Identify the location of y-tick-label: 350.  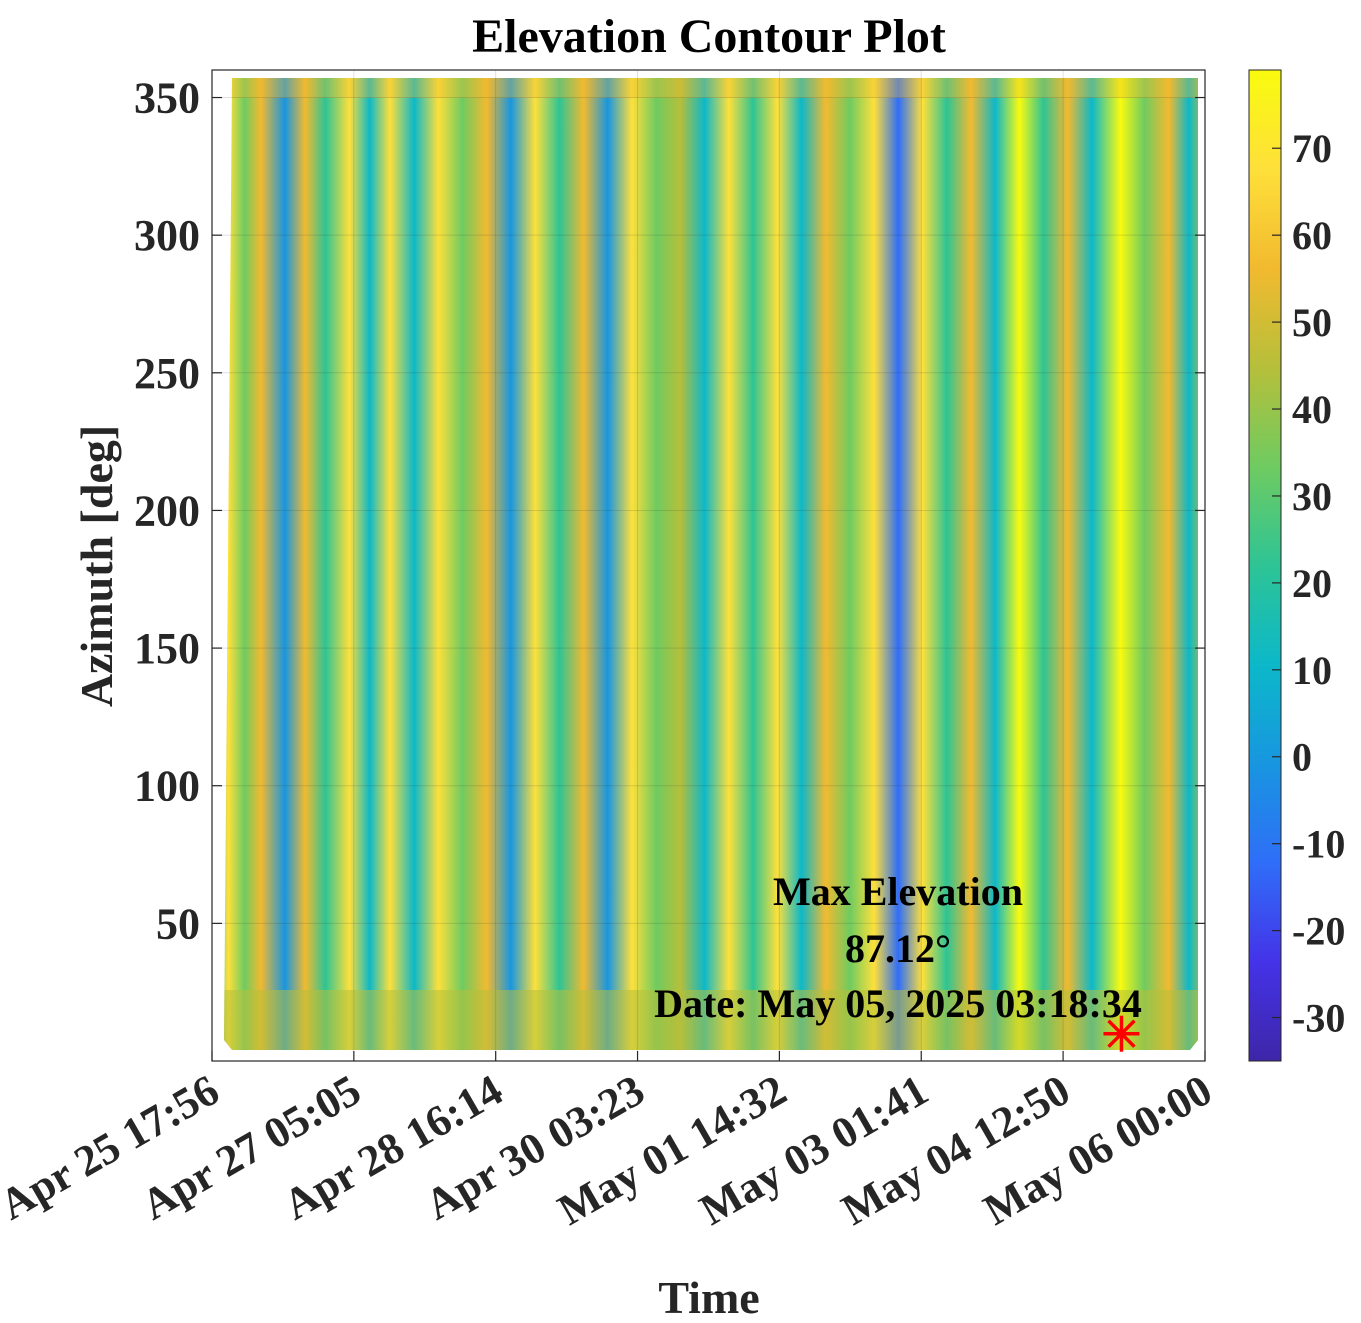
(167, 98).